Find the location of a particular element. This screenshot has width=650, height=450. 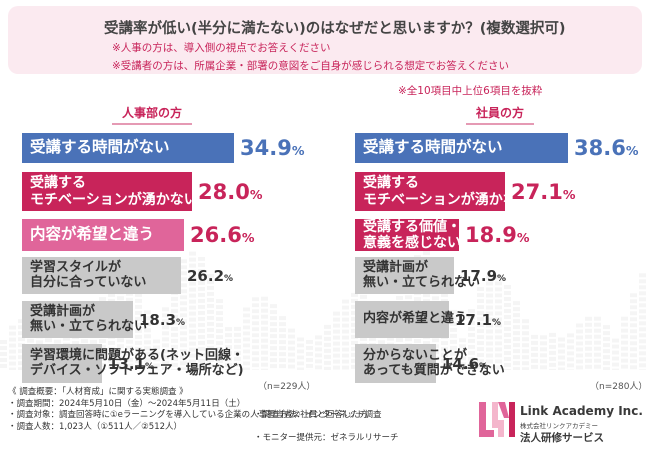

value-label: 34.9% is located at coordinates (272, 148).